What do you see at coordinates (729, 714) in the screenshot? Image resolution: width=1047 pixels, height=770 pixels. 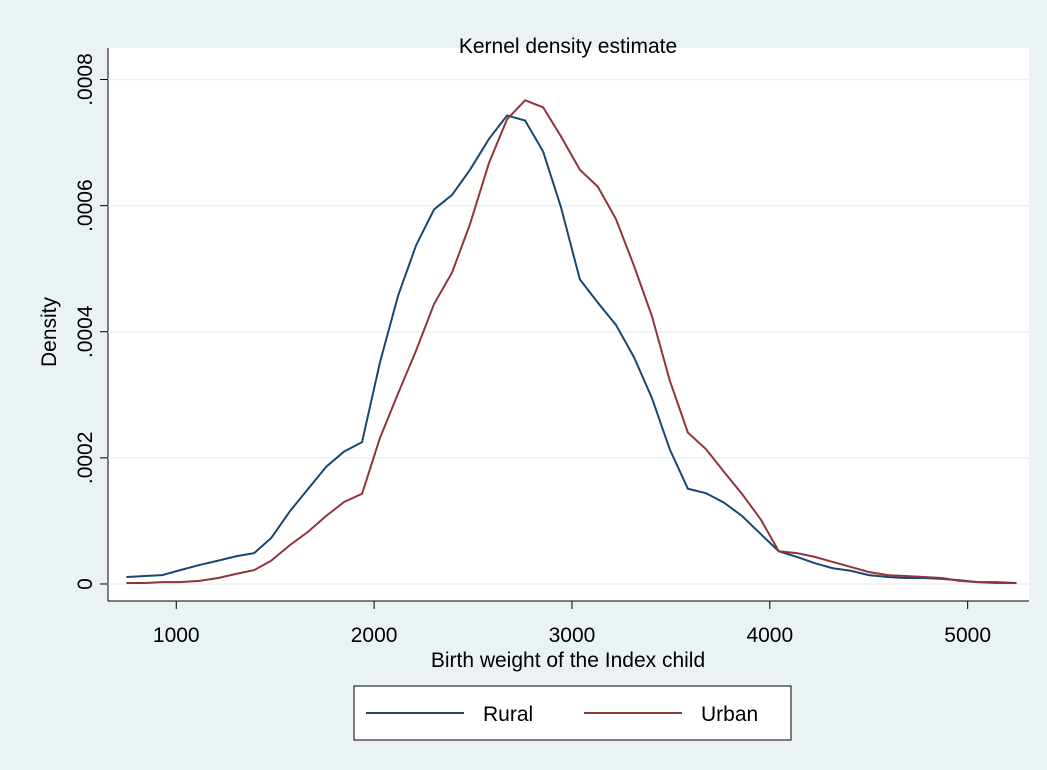 I see `legend-label: Urban` at bounding box center [729, 714].